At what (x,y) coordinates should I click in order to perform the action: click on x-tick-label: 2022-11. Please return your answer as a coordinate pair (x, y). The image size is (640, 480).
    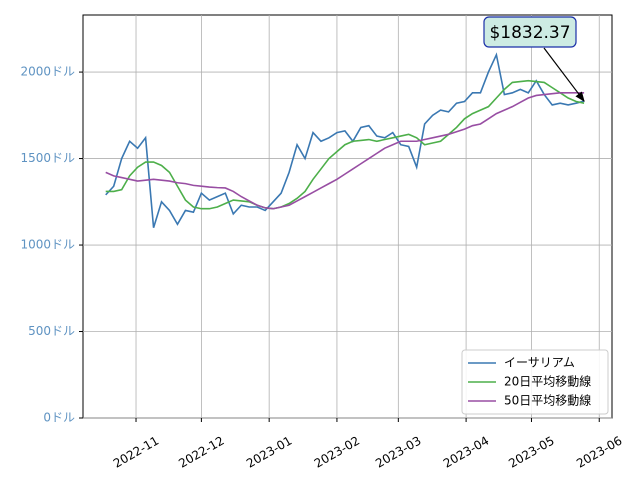
    Looking at the image, I should click on (136, 452).